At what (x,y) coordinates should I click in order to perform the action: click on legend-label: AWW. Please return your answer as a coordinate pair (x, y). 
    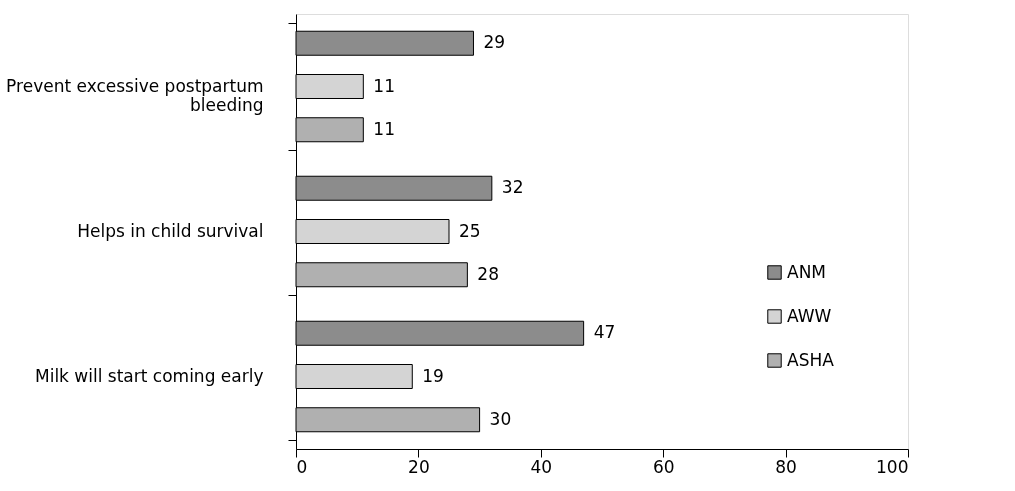
    Looking at the image, I should click on (809, 315).